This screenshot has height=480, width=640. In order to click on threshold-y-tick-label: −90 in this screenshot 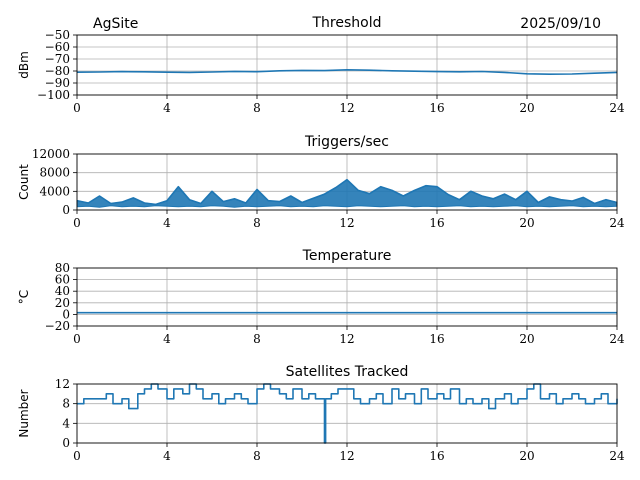, I will do `click(57, 83)`.